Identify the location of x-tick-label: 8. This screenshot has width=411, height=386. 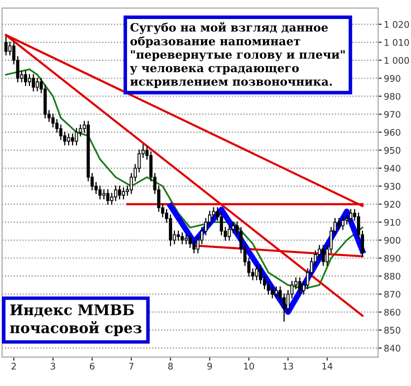
(170, 366).